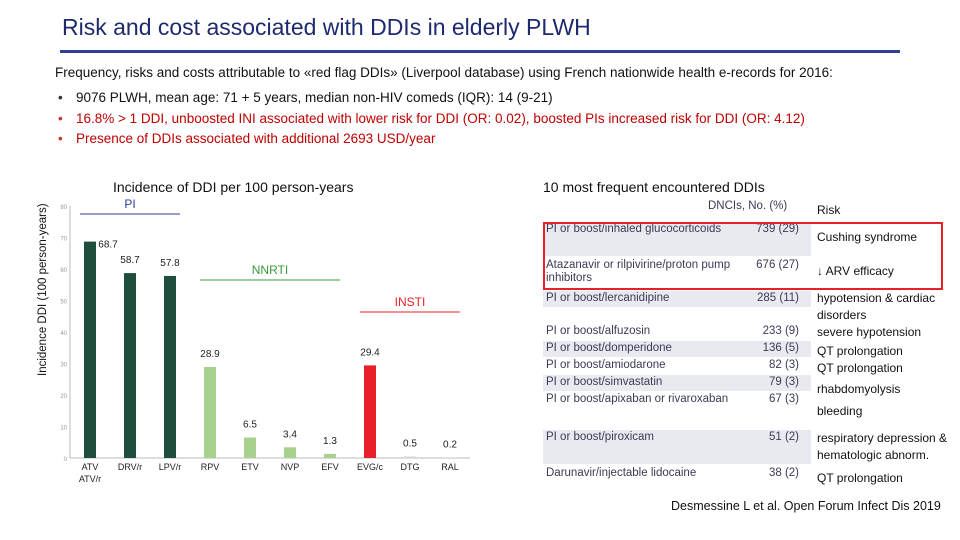 This screenshot has width=960, height=540. What do you see at coordinates (637, 399) in the screenshot?
I see `drug-cell: PI or boost/apixaban or rivaroxaban` at bounding box center [637, 399].